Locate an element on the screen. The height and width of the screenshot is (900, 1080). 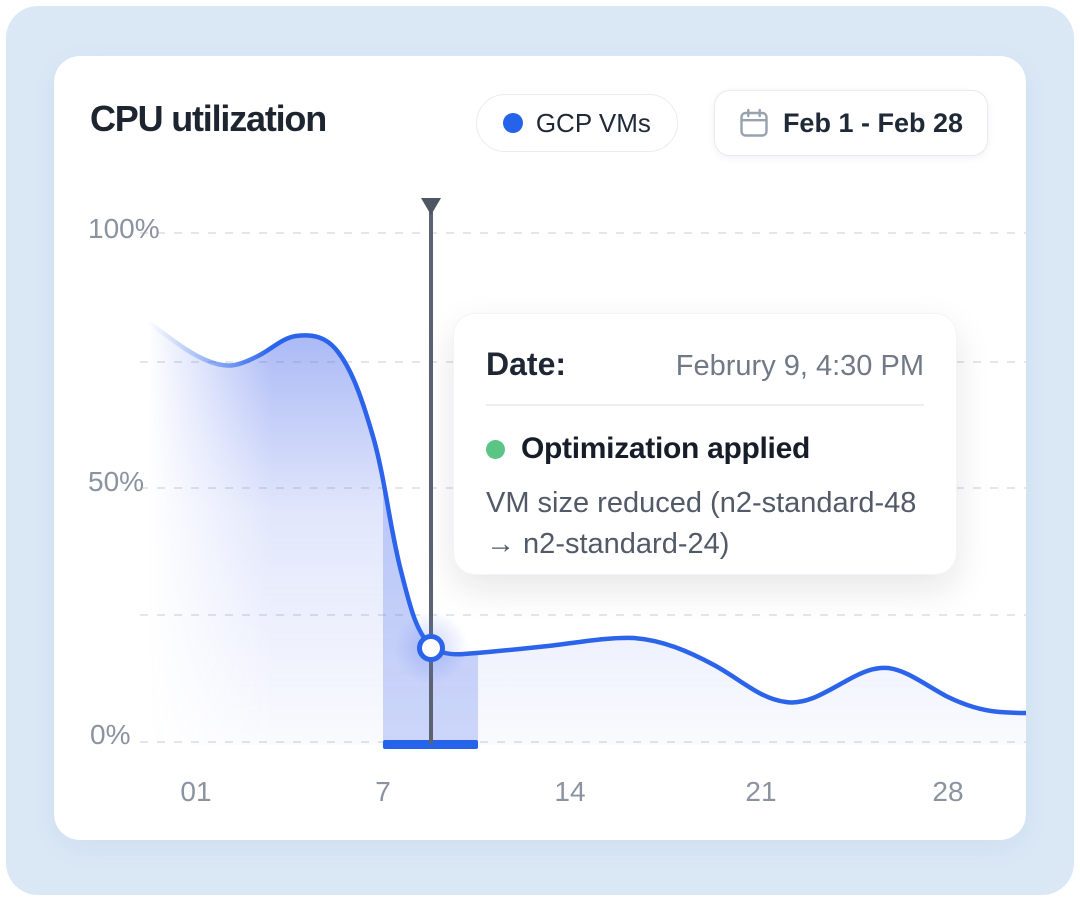
tooltip-date-label: Date: is located at coordinates (526, 364).